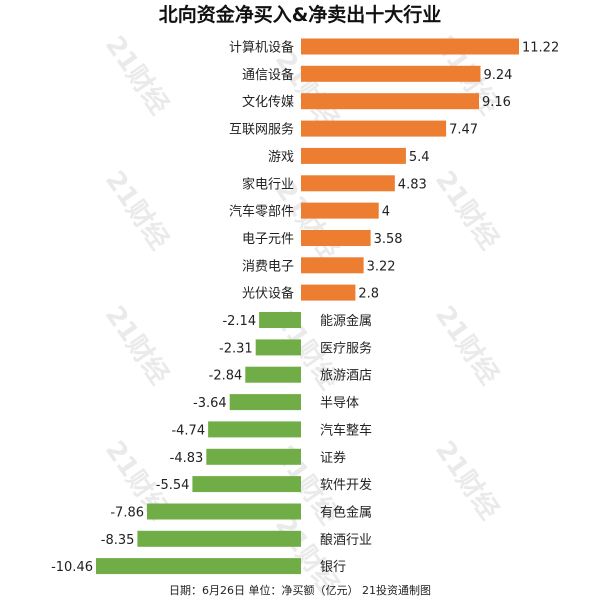 The height and width of the screenshot is (600, 600). What do you see at coordinates (268, 266) in the screenshot?
I see `category-label-9: 消费电子` at bounding box center [268, 266].